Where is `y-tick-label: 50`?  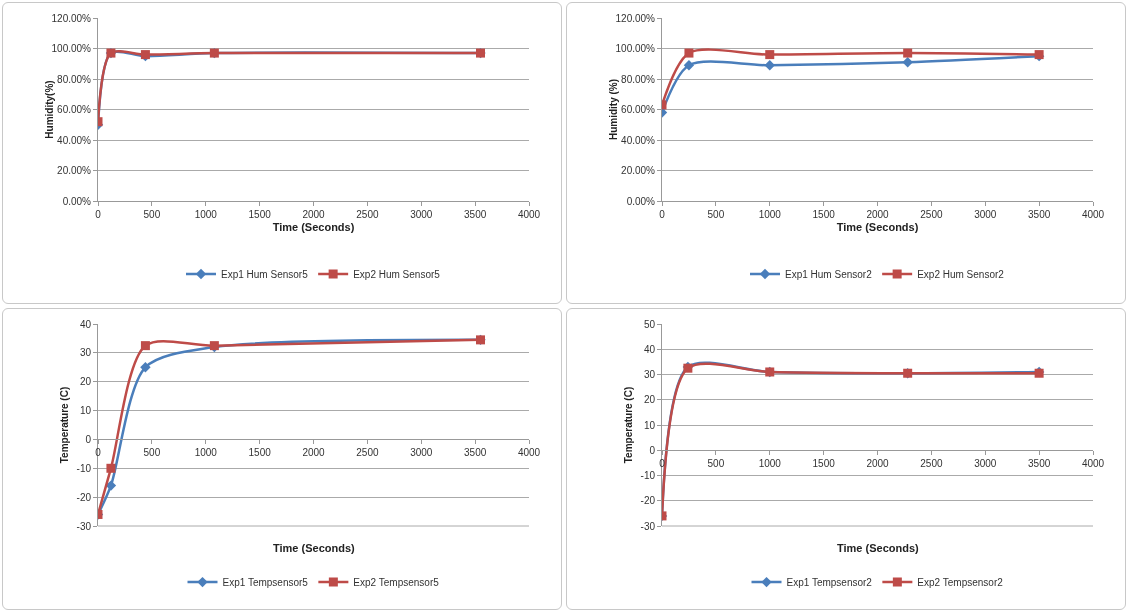
y-tick-label: 50 is located at coordinates (649, 324).